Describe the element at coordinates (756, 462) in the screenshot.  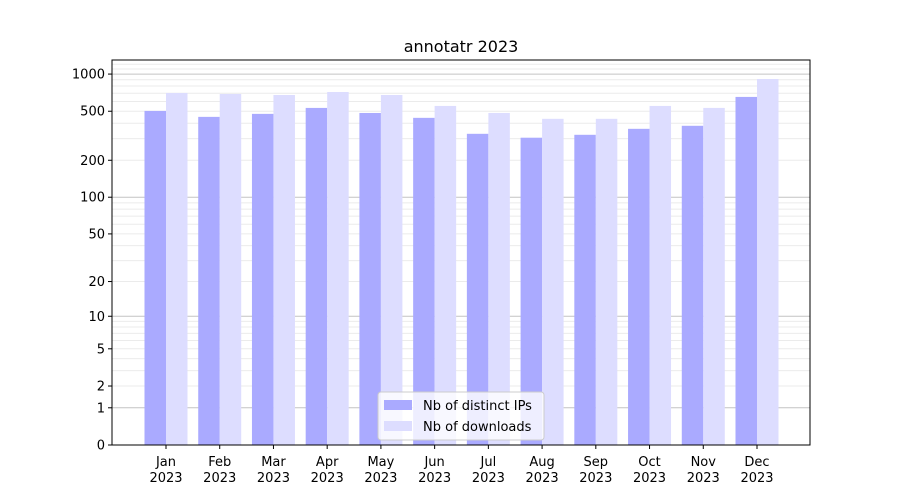
I see `x-tick-label: Dec` at that location.